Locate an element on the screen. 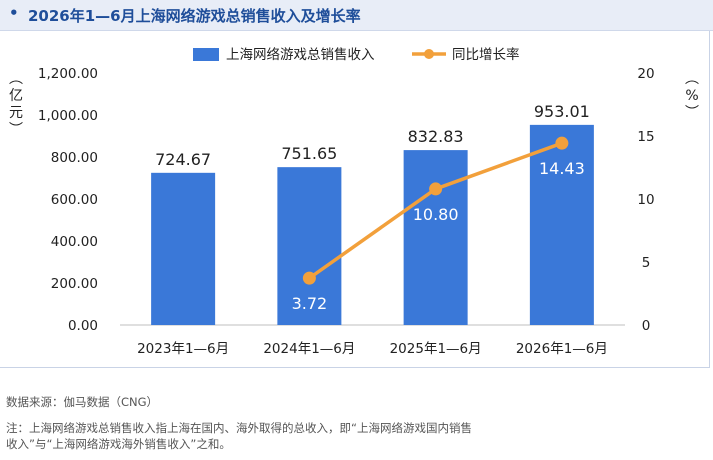 The width and height of the screenshot is (713, 460). y-left-axis-label-char: ︶ is located at coordinates (16, 130).